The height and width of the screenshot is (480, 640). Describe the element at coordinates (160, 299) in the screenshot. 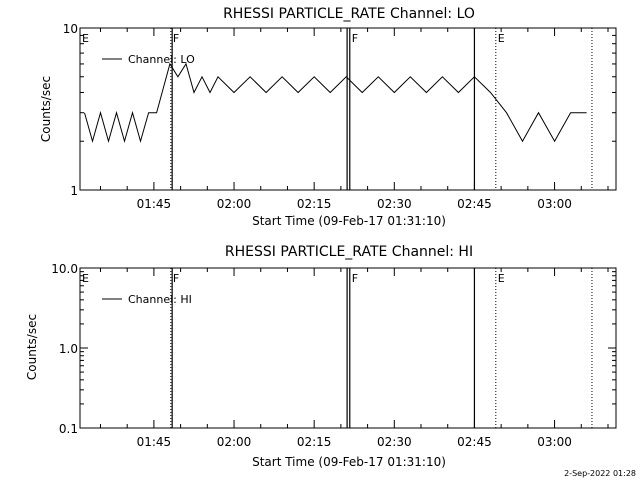

I see `hi-legend-label: Channel: HI` at that location.